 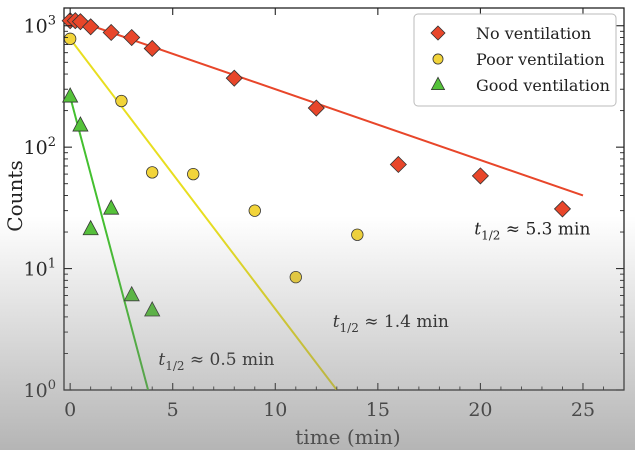 What do you see at coordinates (70, 410) in the screenshot?
I see `x-tick-label: 0` at bounding box center [70, 410].